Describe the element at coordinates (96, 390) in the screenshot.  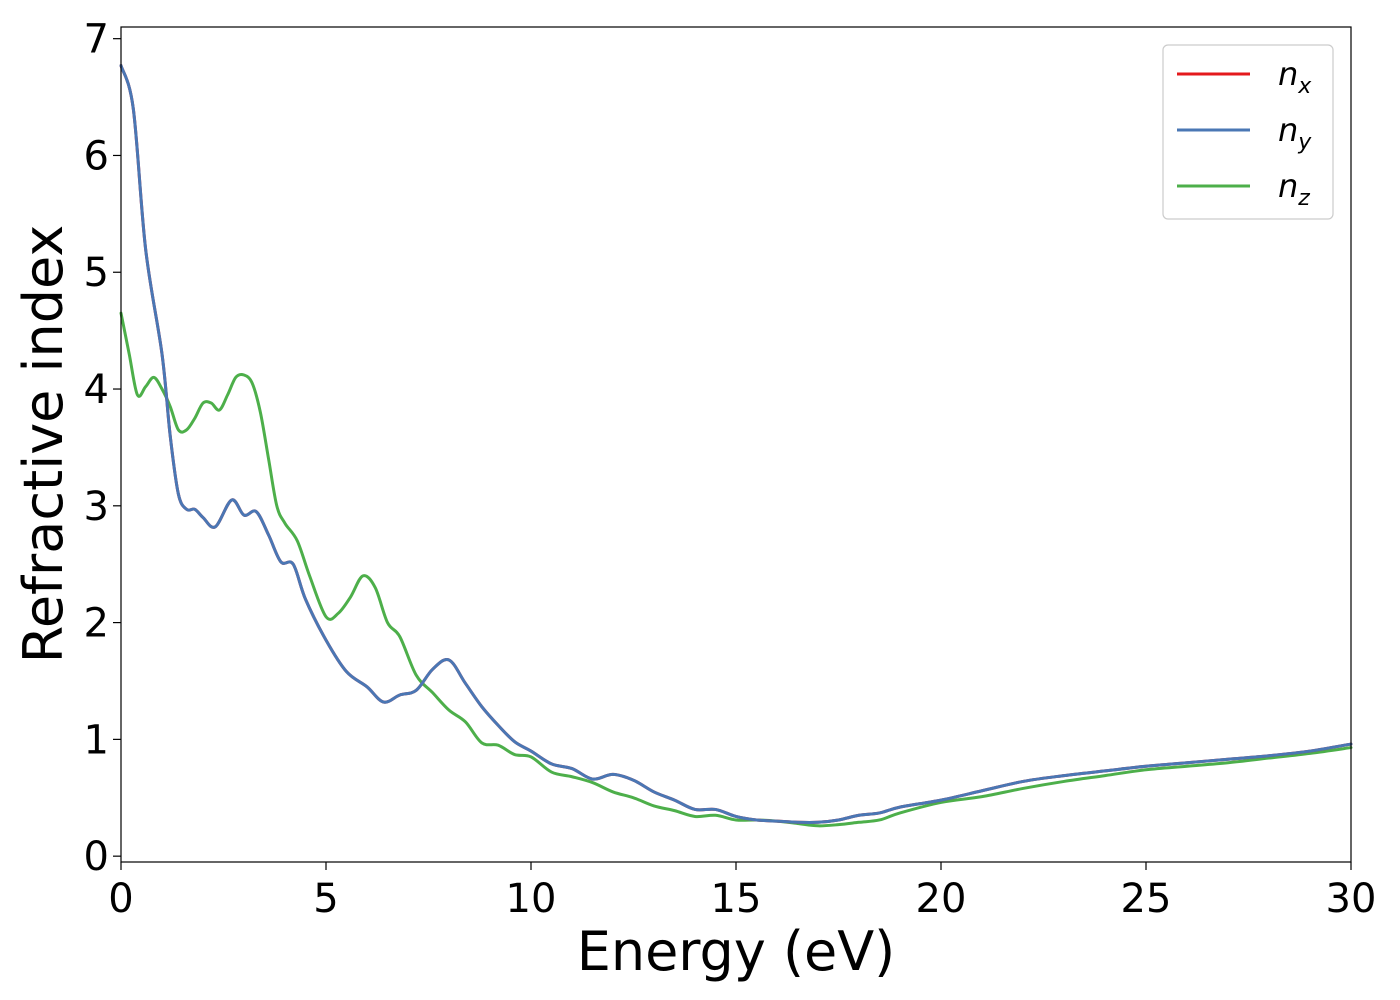
I see `y-tick-label: 4` at that location.